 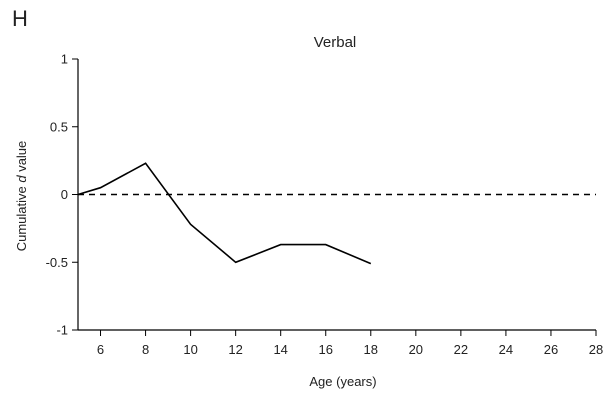 I want to click on x-tick-label: 18, so click(x=371, y=349).